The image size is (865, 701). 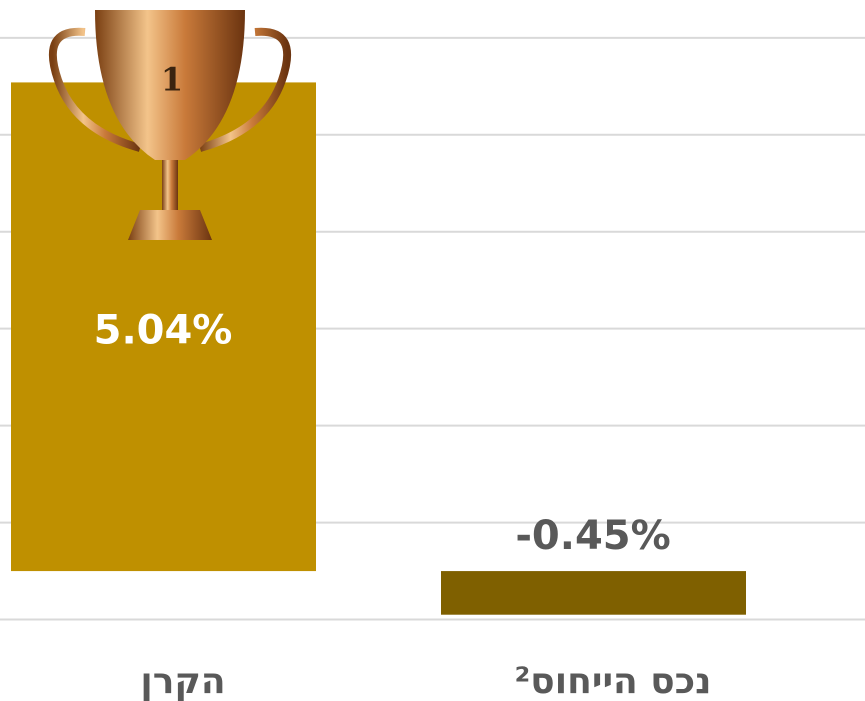 I want to click on value-label: -0.45%, so click(x=592, y=536).